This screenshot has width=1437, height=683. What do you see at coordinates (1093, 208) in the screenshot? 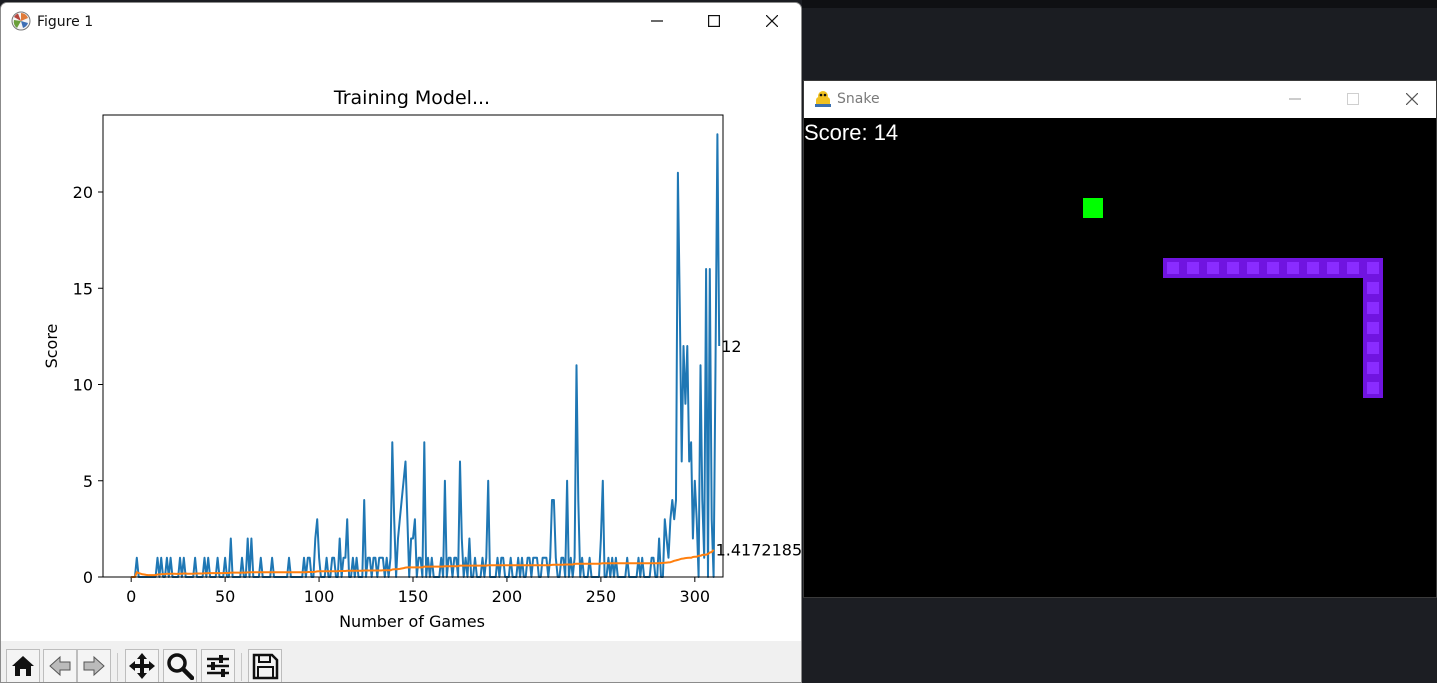
I see `food-pellet` at bounding box center [1093, 208].